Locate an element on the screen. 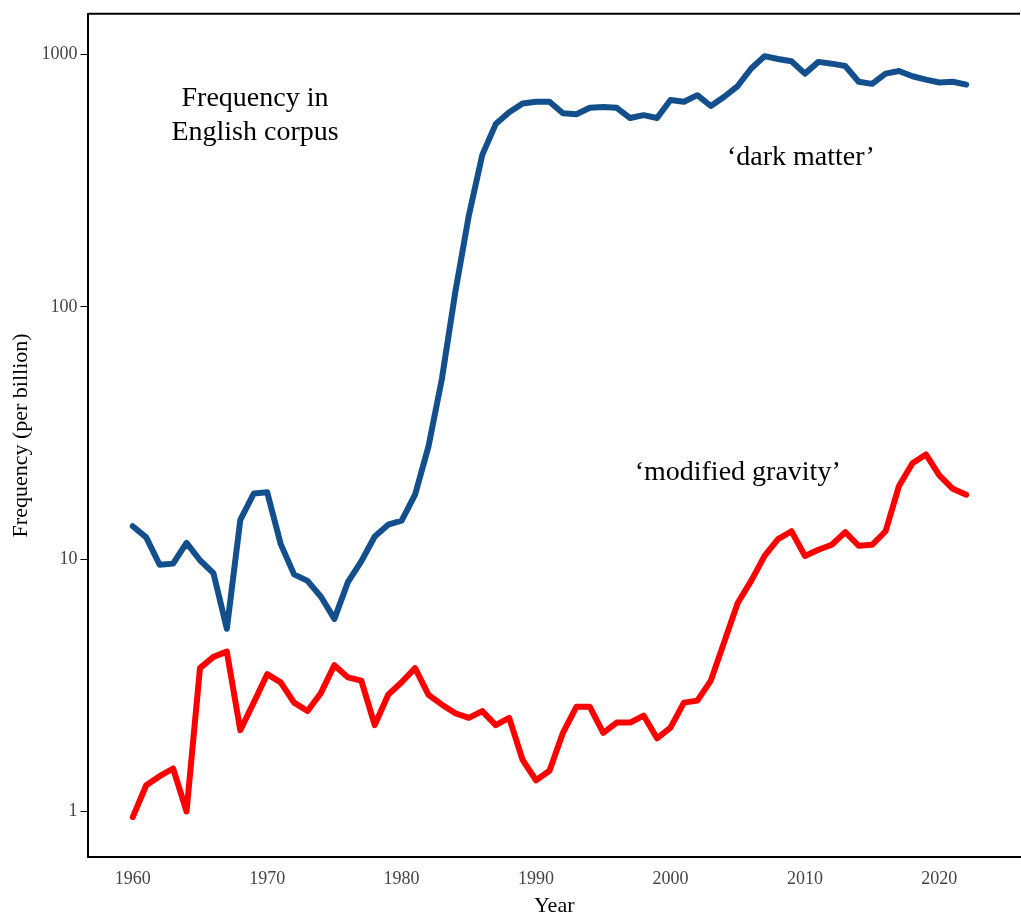 Image resolution: width=1021 pixels, height=919 pixels. series-label: ‘modified gravity’ is located at coordinates (737, 471).